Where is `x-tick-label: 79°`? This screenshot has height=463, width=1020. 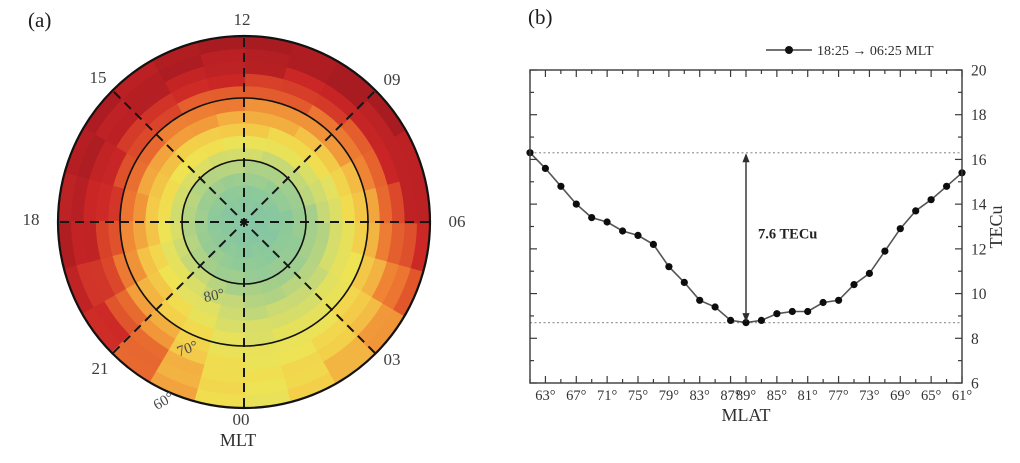 x-tick-label: 79° is located at coordinates (669, 396).